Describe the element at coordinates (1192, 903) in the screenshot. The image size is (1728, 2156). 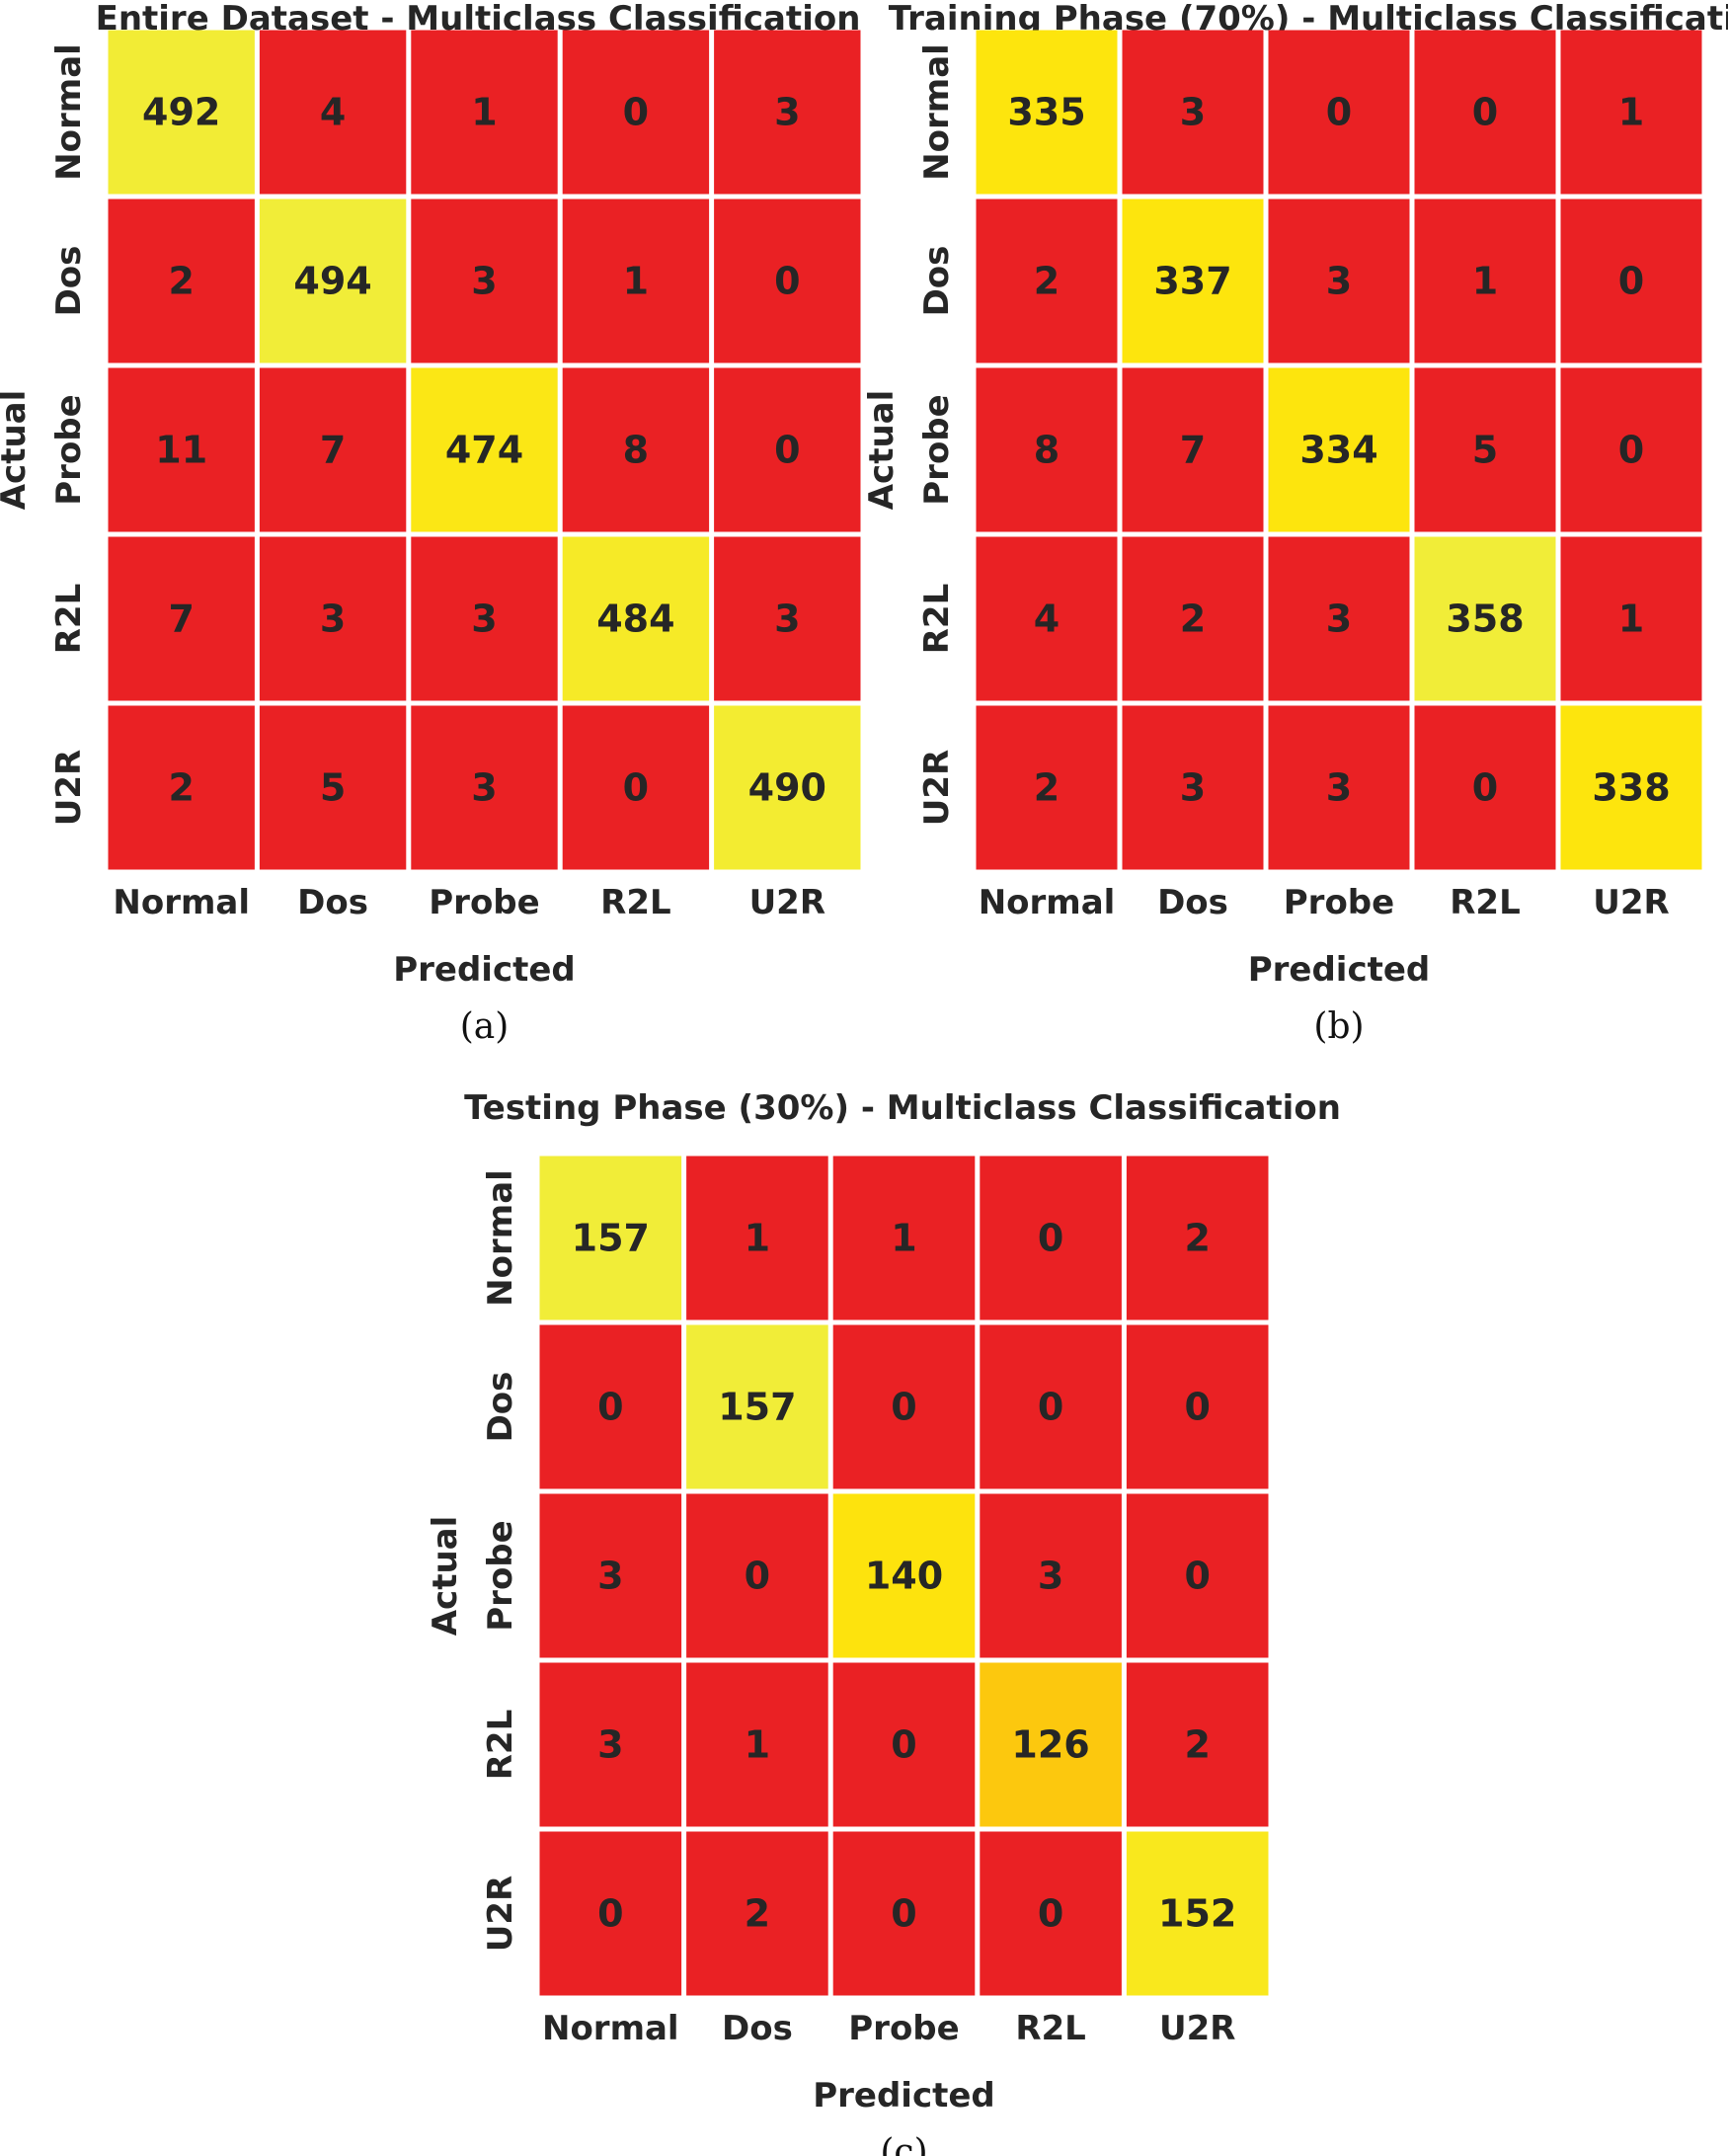
I see `x-tick-label: Dos` at that location.